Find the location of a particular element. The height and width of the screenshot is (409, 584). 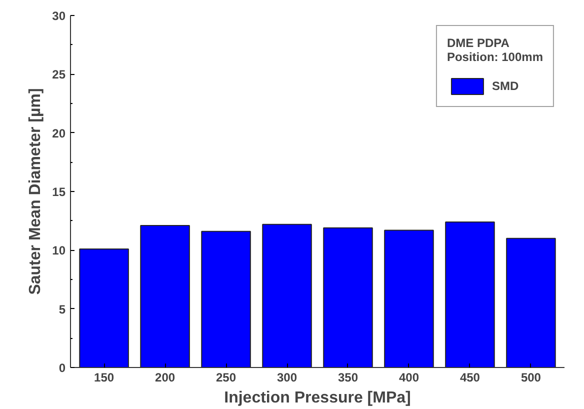

x-tick-label: 200 is located at coordinates (165, 377).